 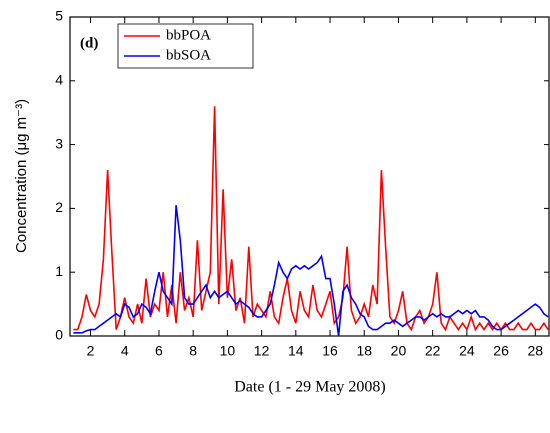 I want to click on x-tick-label: 14, so click(x=296, y=351).